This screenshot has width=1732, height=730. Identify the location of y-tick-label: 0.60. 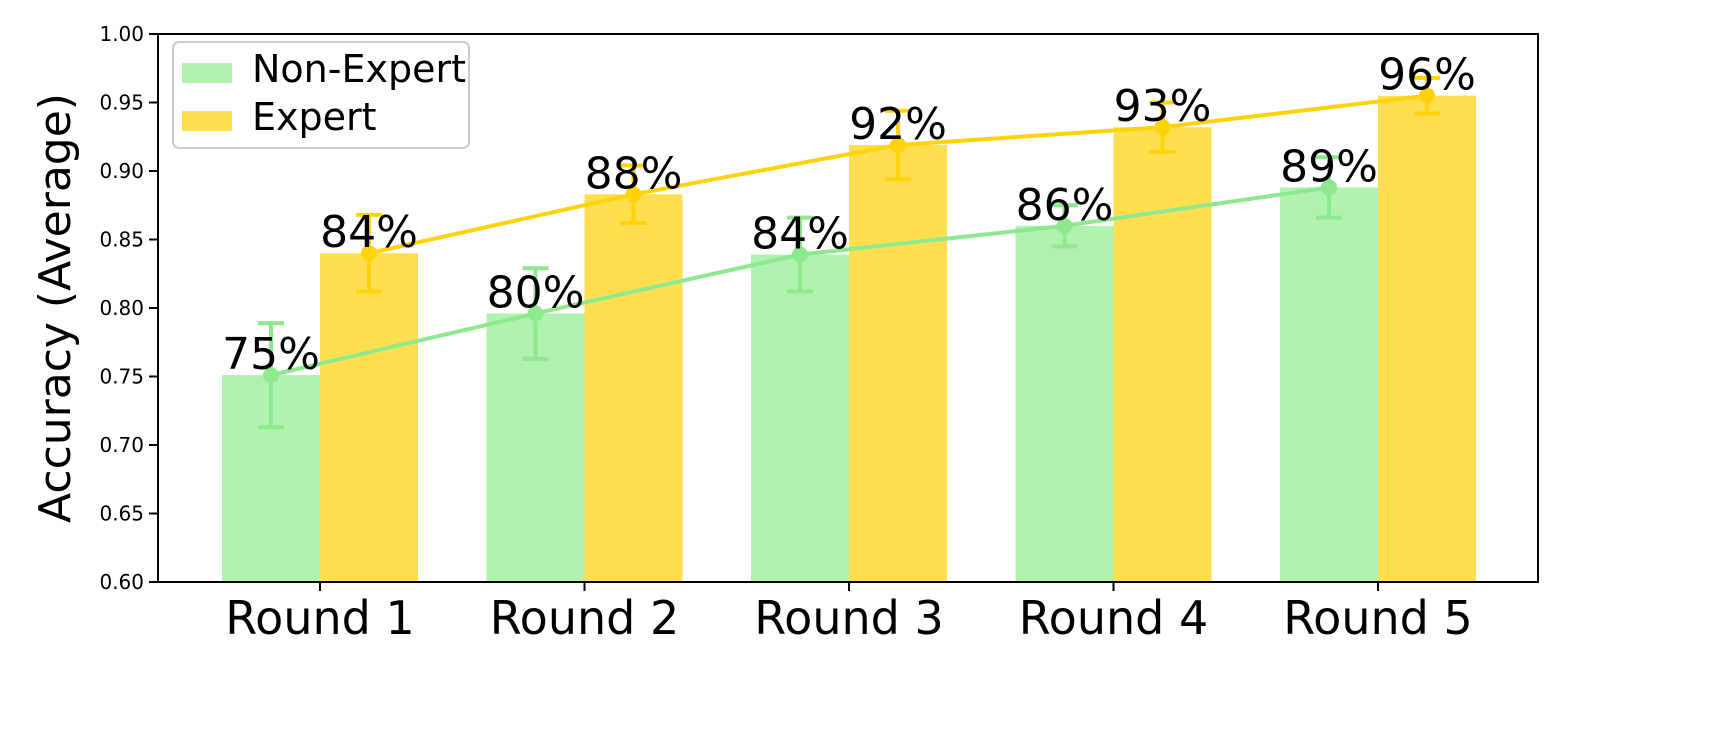
(121, 582).